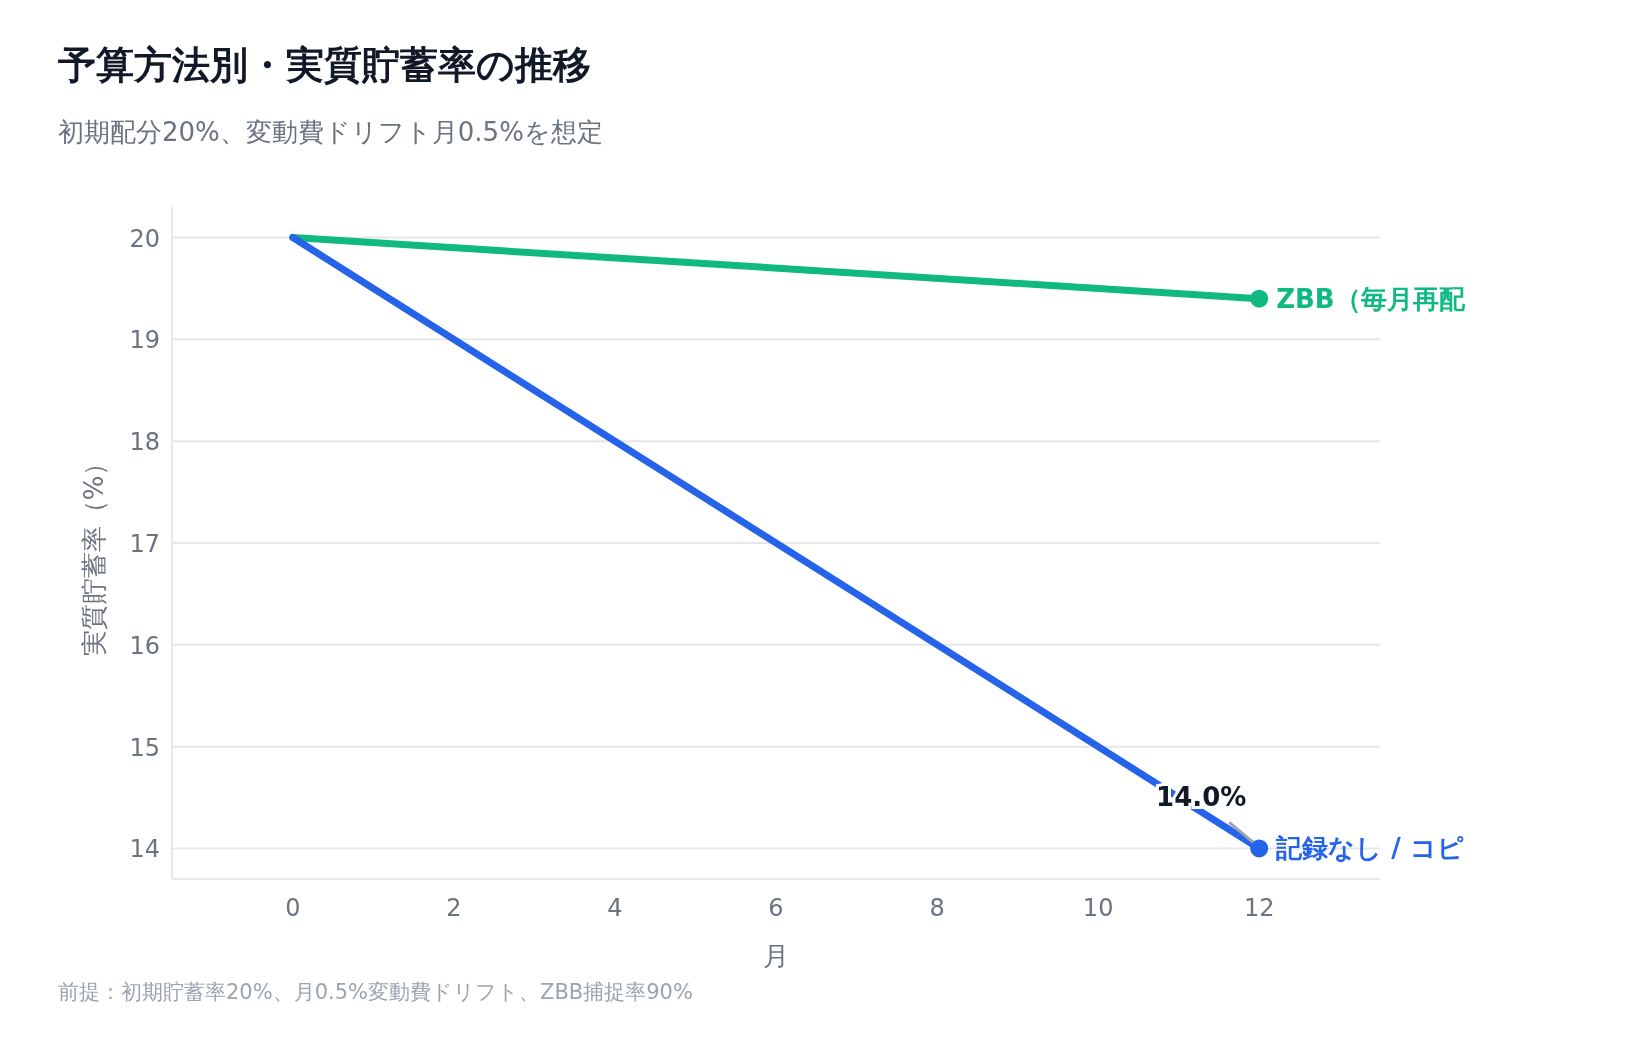 Image resolution: width=1639 pixels, height=1040 pixels. What do you see at coordinates (324, 65) in the screenshot?
I see `chart-title: 予算方法別・実質貯蓄率の推移` at bounding box center [324, 65].